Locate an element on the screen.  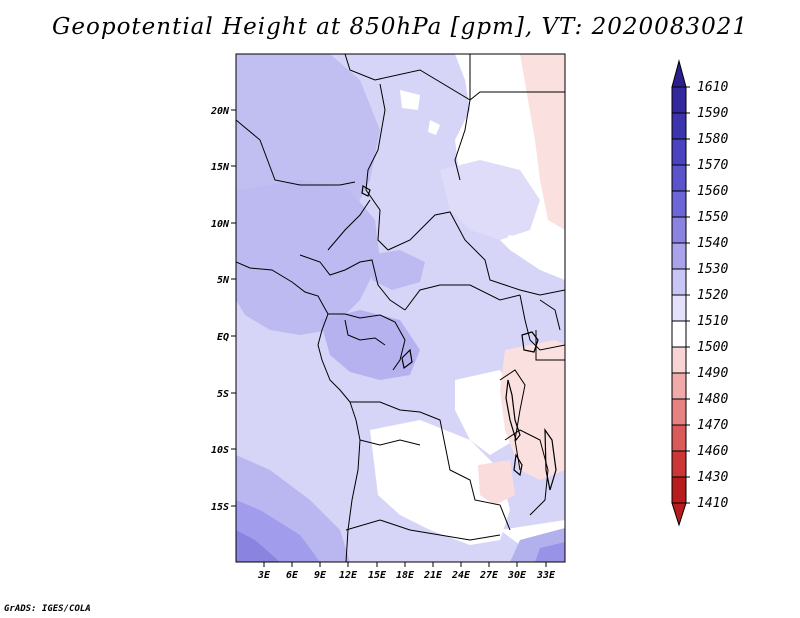
lon-tick-label: 21E is located at coordinates (433, 575).